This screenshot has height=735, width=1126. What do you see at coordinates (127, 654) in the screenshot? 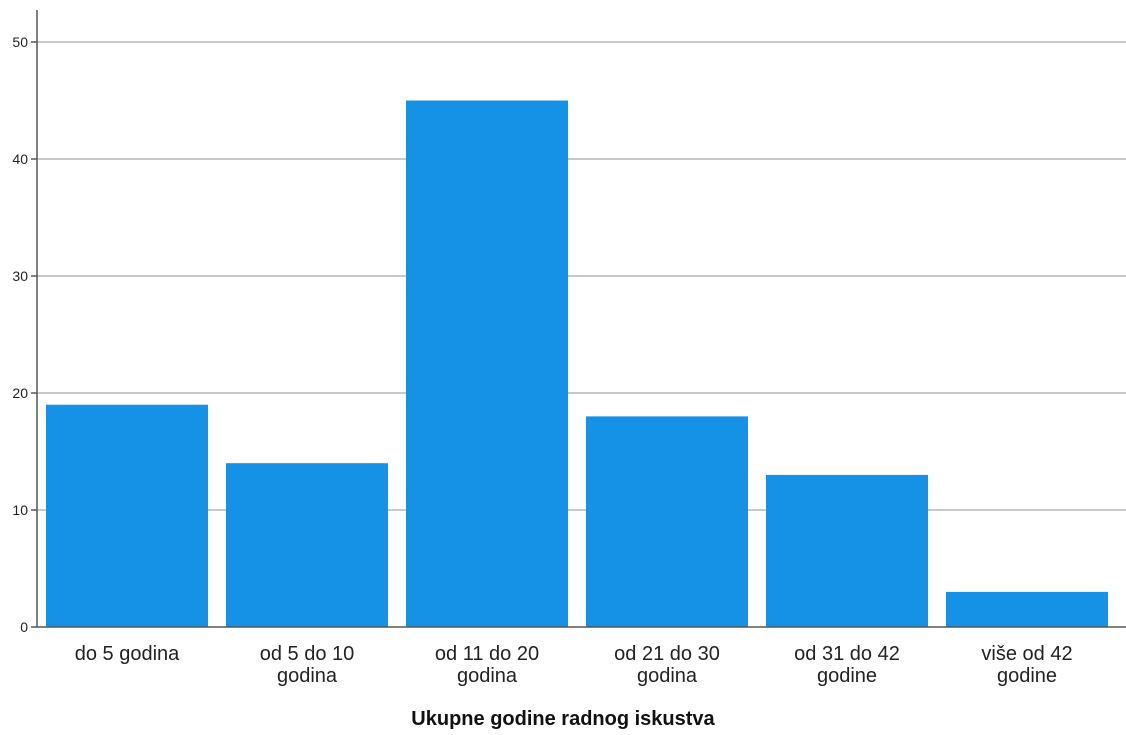
I see `x-tick-label: do 5 godina` at bounding box center [127, 654].